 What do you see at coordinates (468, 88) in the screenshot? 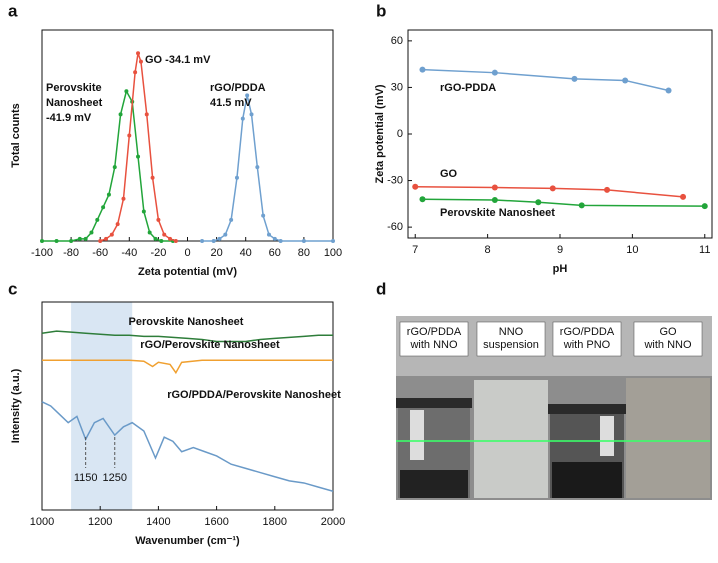
I see `series-label: rGO-PDDA` at bounding box center [468, 88].